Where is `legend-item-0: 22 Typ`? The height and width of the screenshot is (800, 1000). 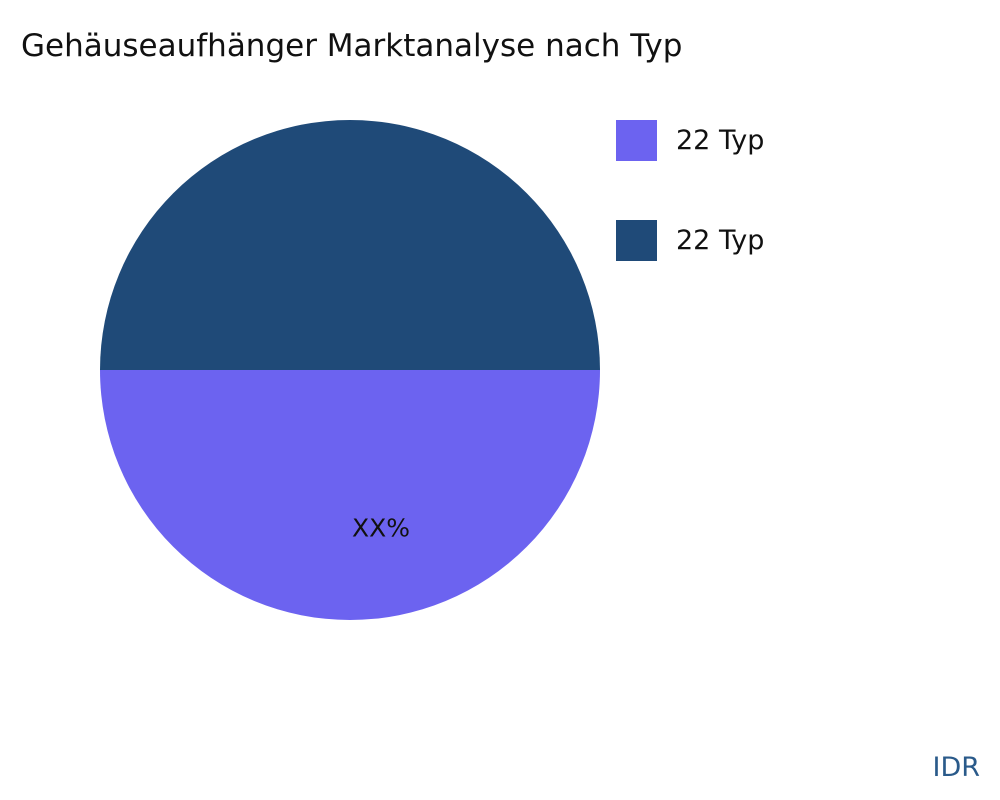
legend-item-0: 22 Typ is located at coordinates (690, 140).